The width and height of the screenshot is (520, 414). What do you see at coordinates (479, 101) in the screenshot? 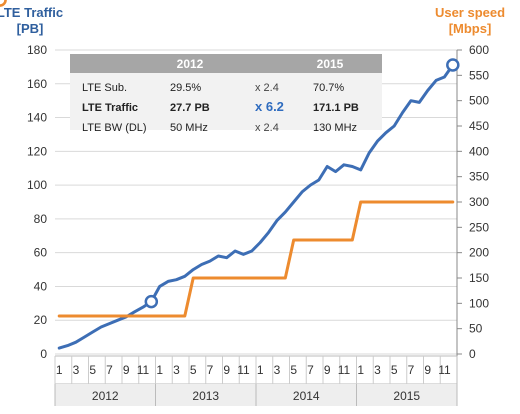
I see `right-tick-label: 500` at bounding box center [479, 101].